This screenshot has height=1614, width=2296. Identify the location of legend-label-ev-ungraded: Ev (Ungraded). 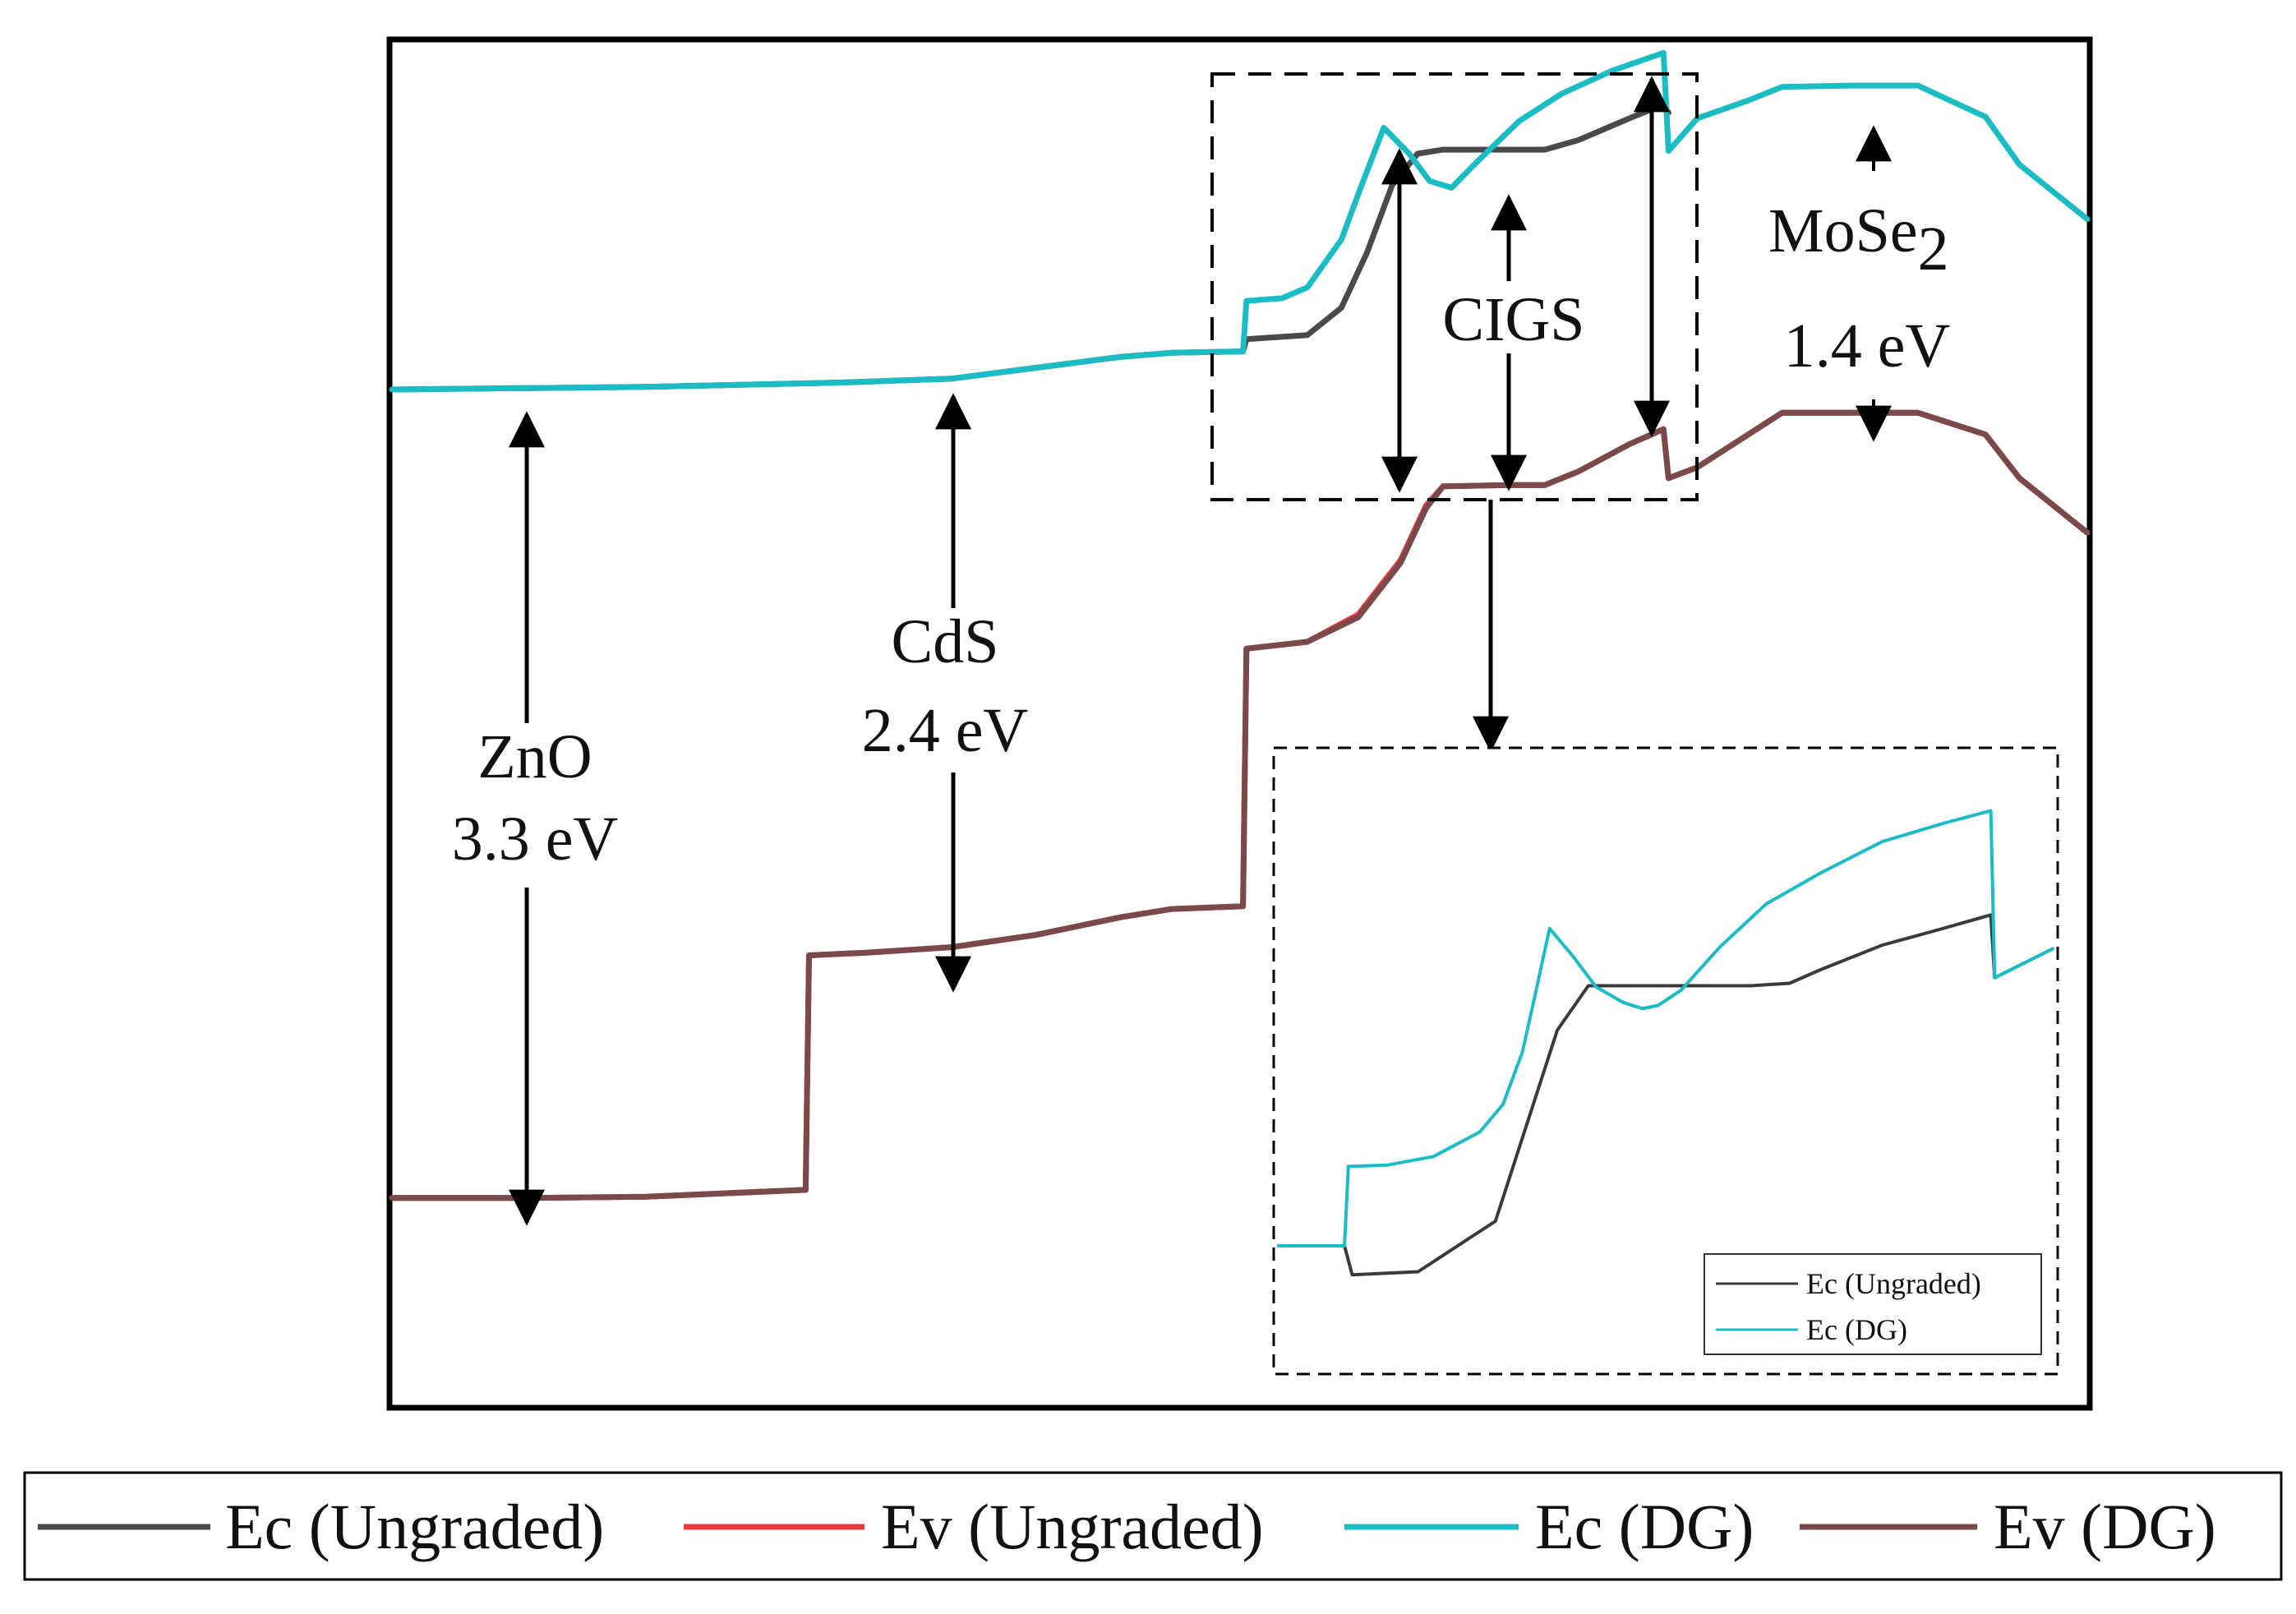
(1072, 1526).